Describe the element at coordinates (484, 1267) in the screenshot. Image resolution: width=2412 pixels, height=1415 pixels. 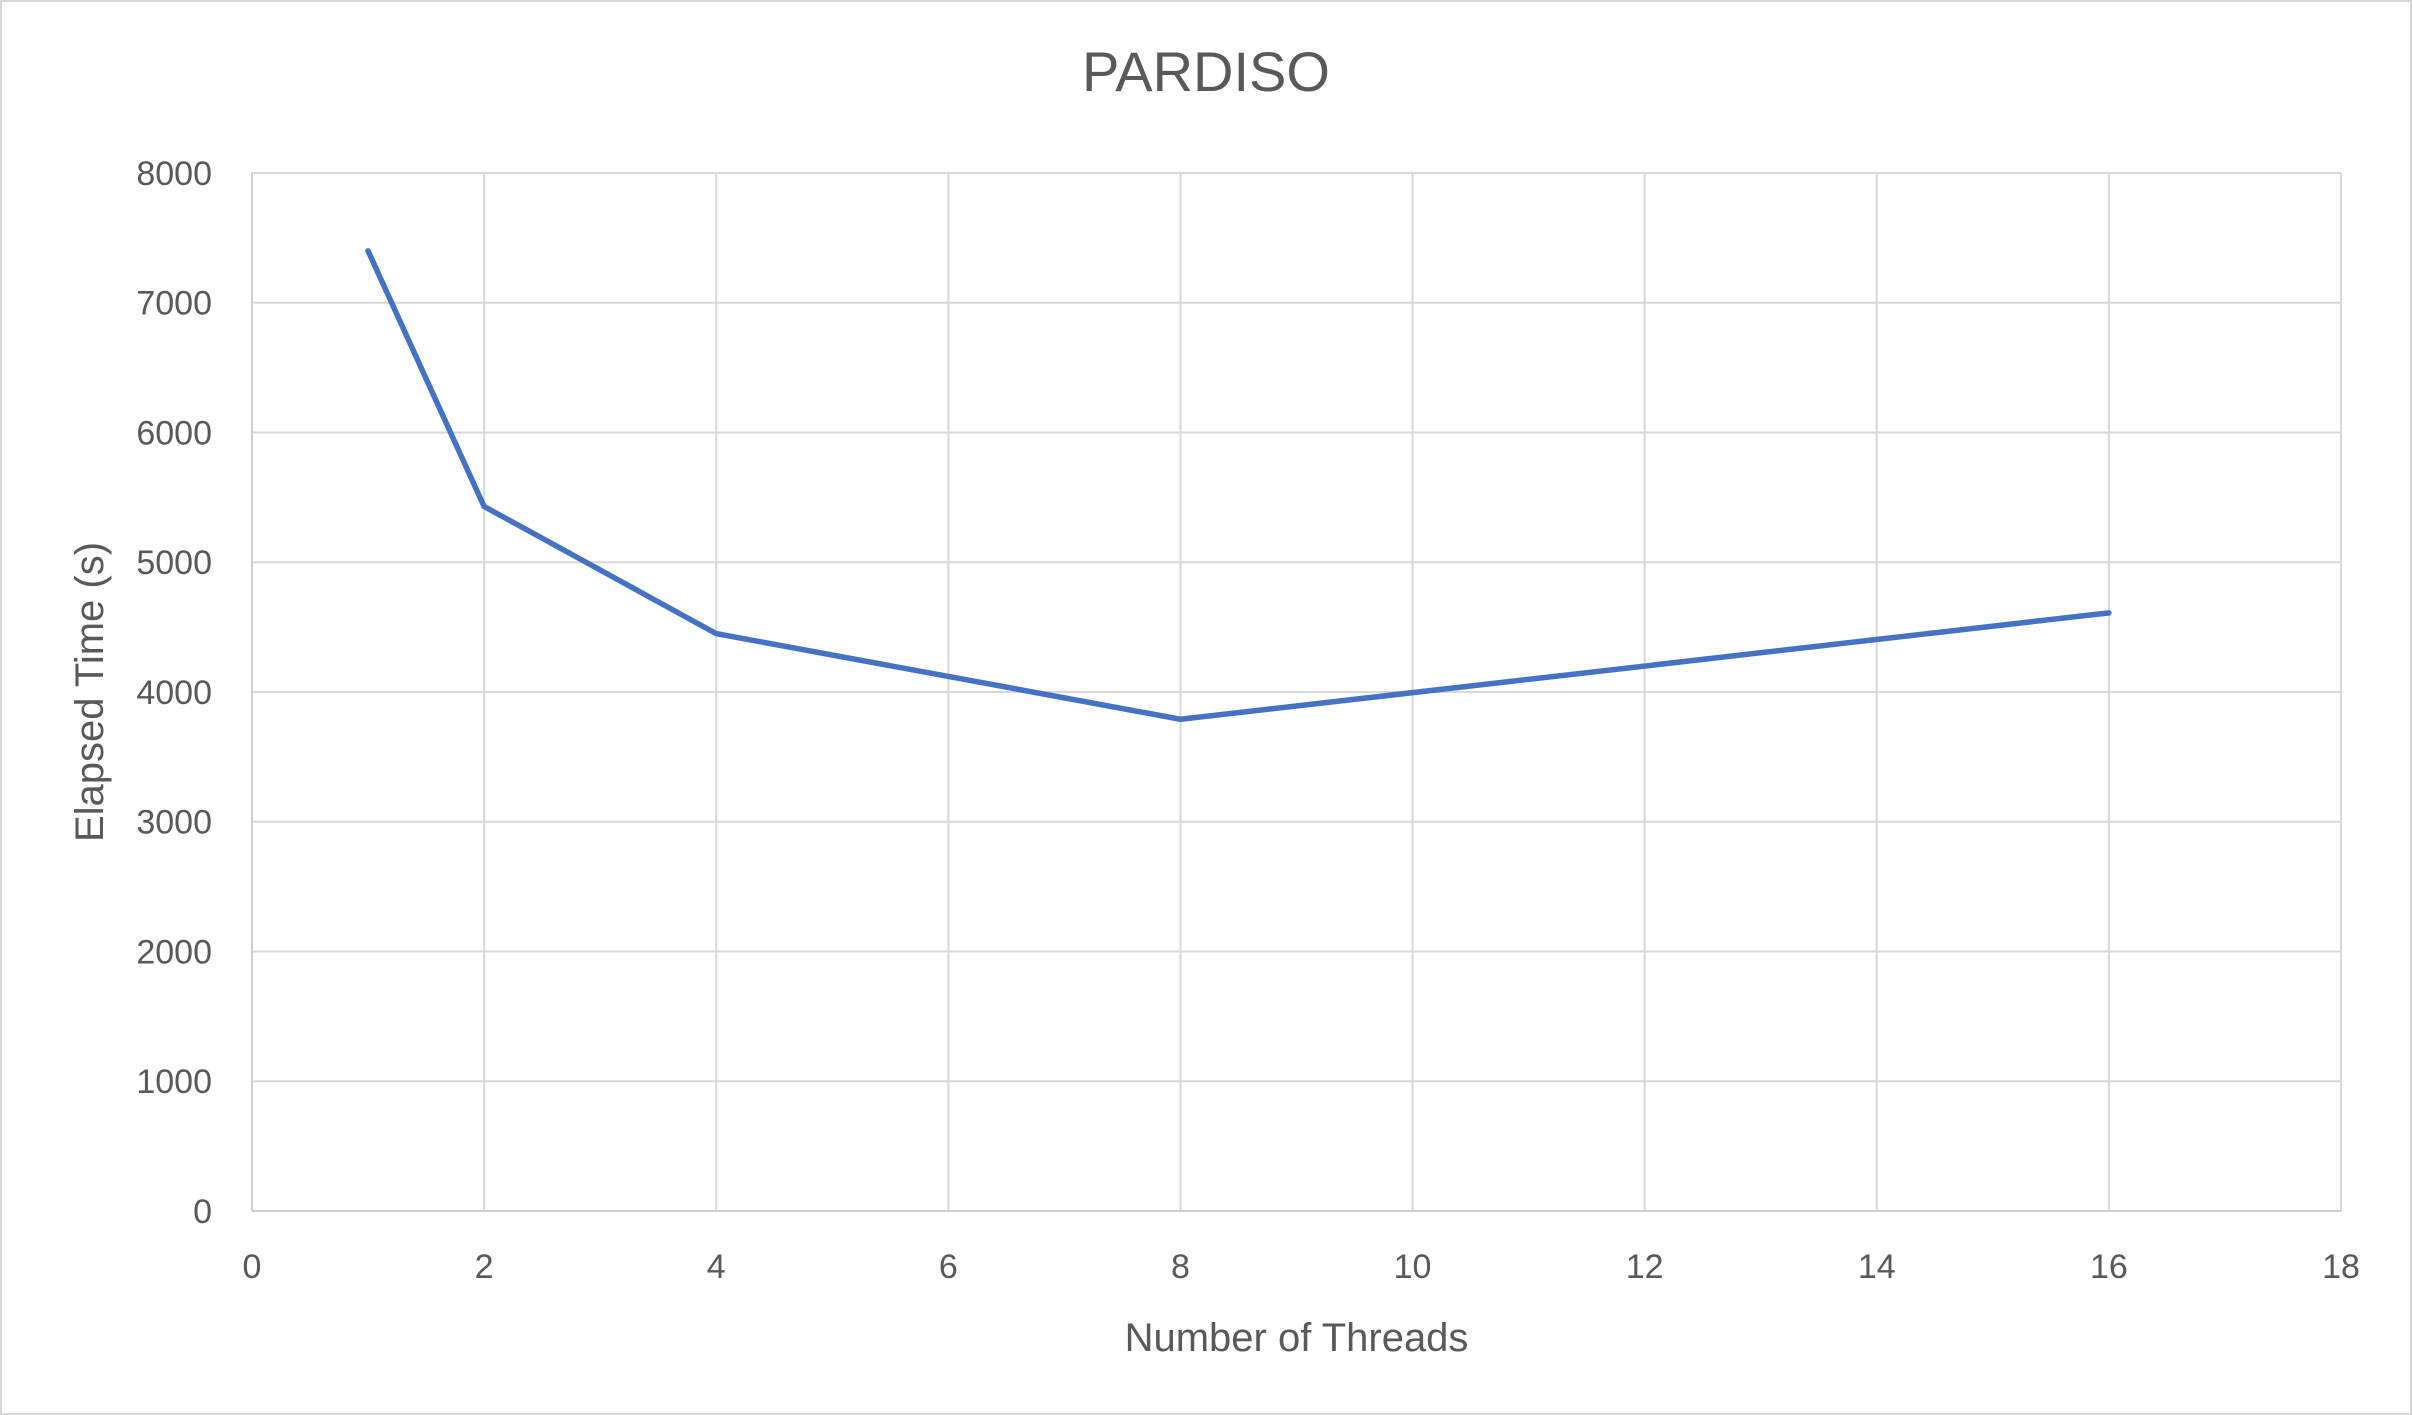
I see `x-tick-label: 2` at that location.